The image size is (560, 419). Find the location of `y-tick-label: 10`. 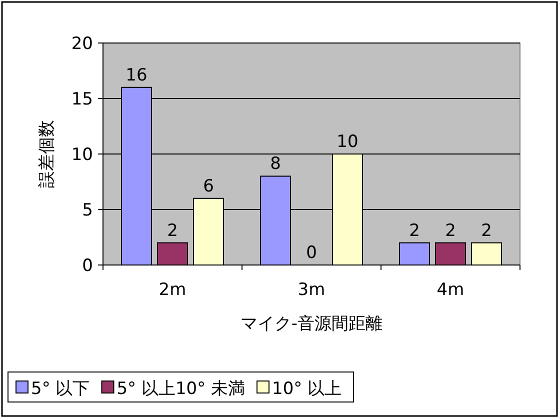

y-tick-label: 10 is located at coordinates (82, 155).